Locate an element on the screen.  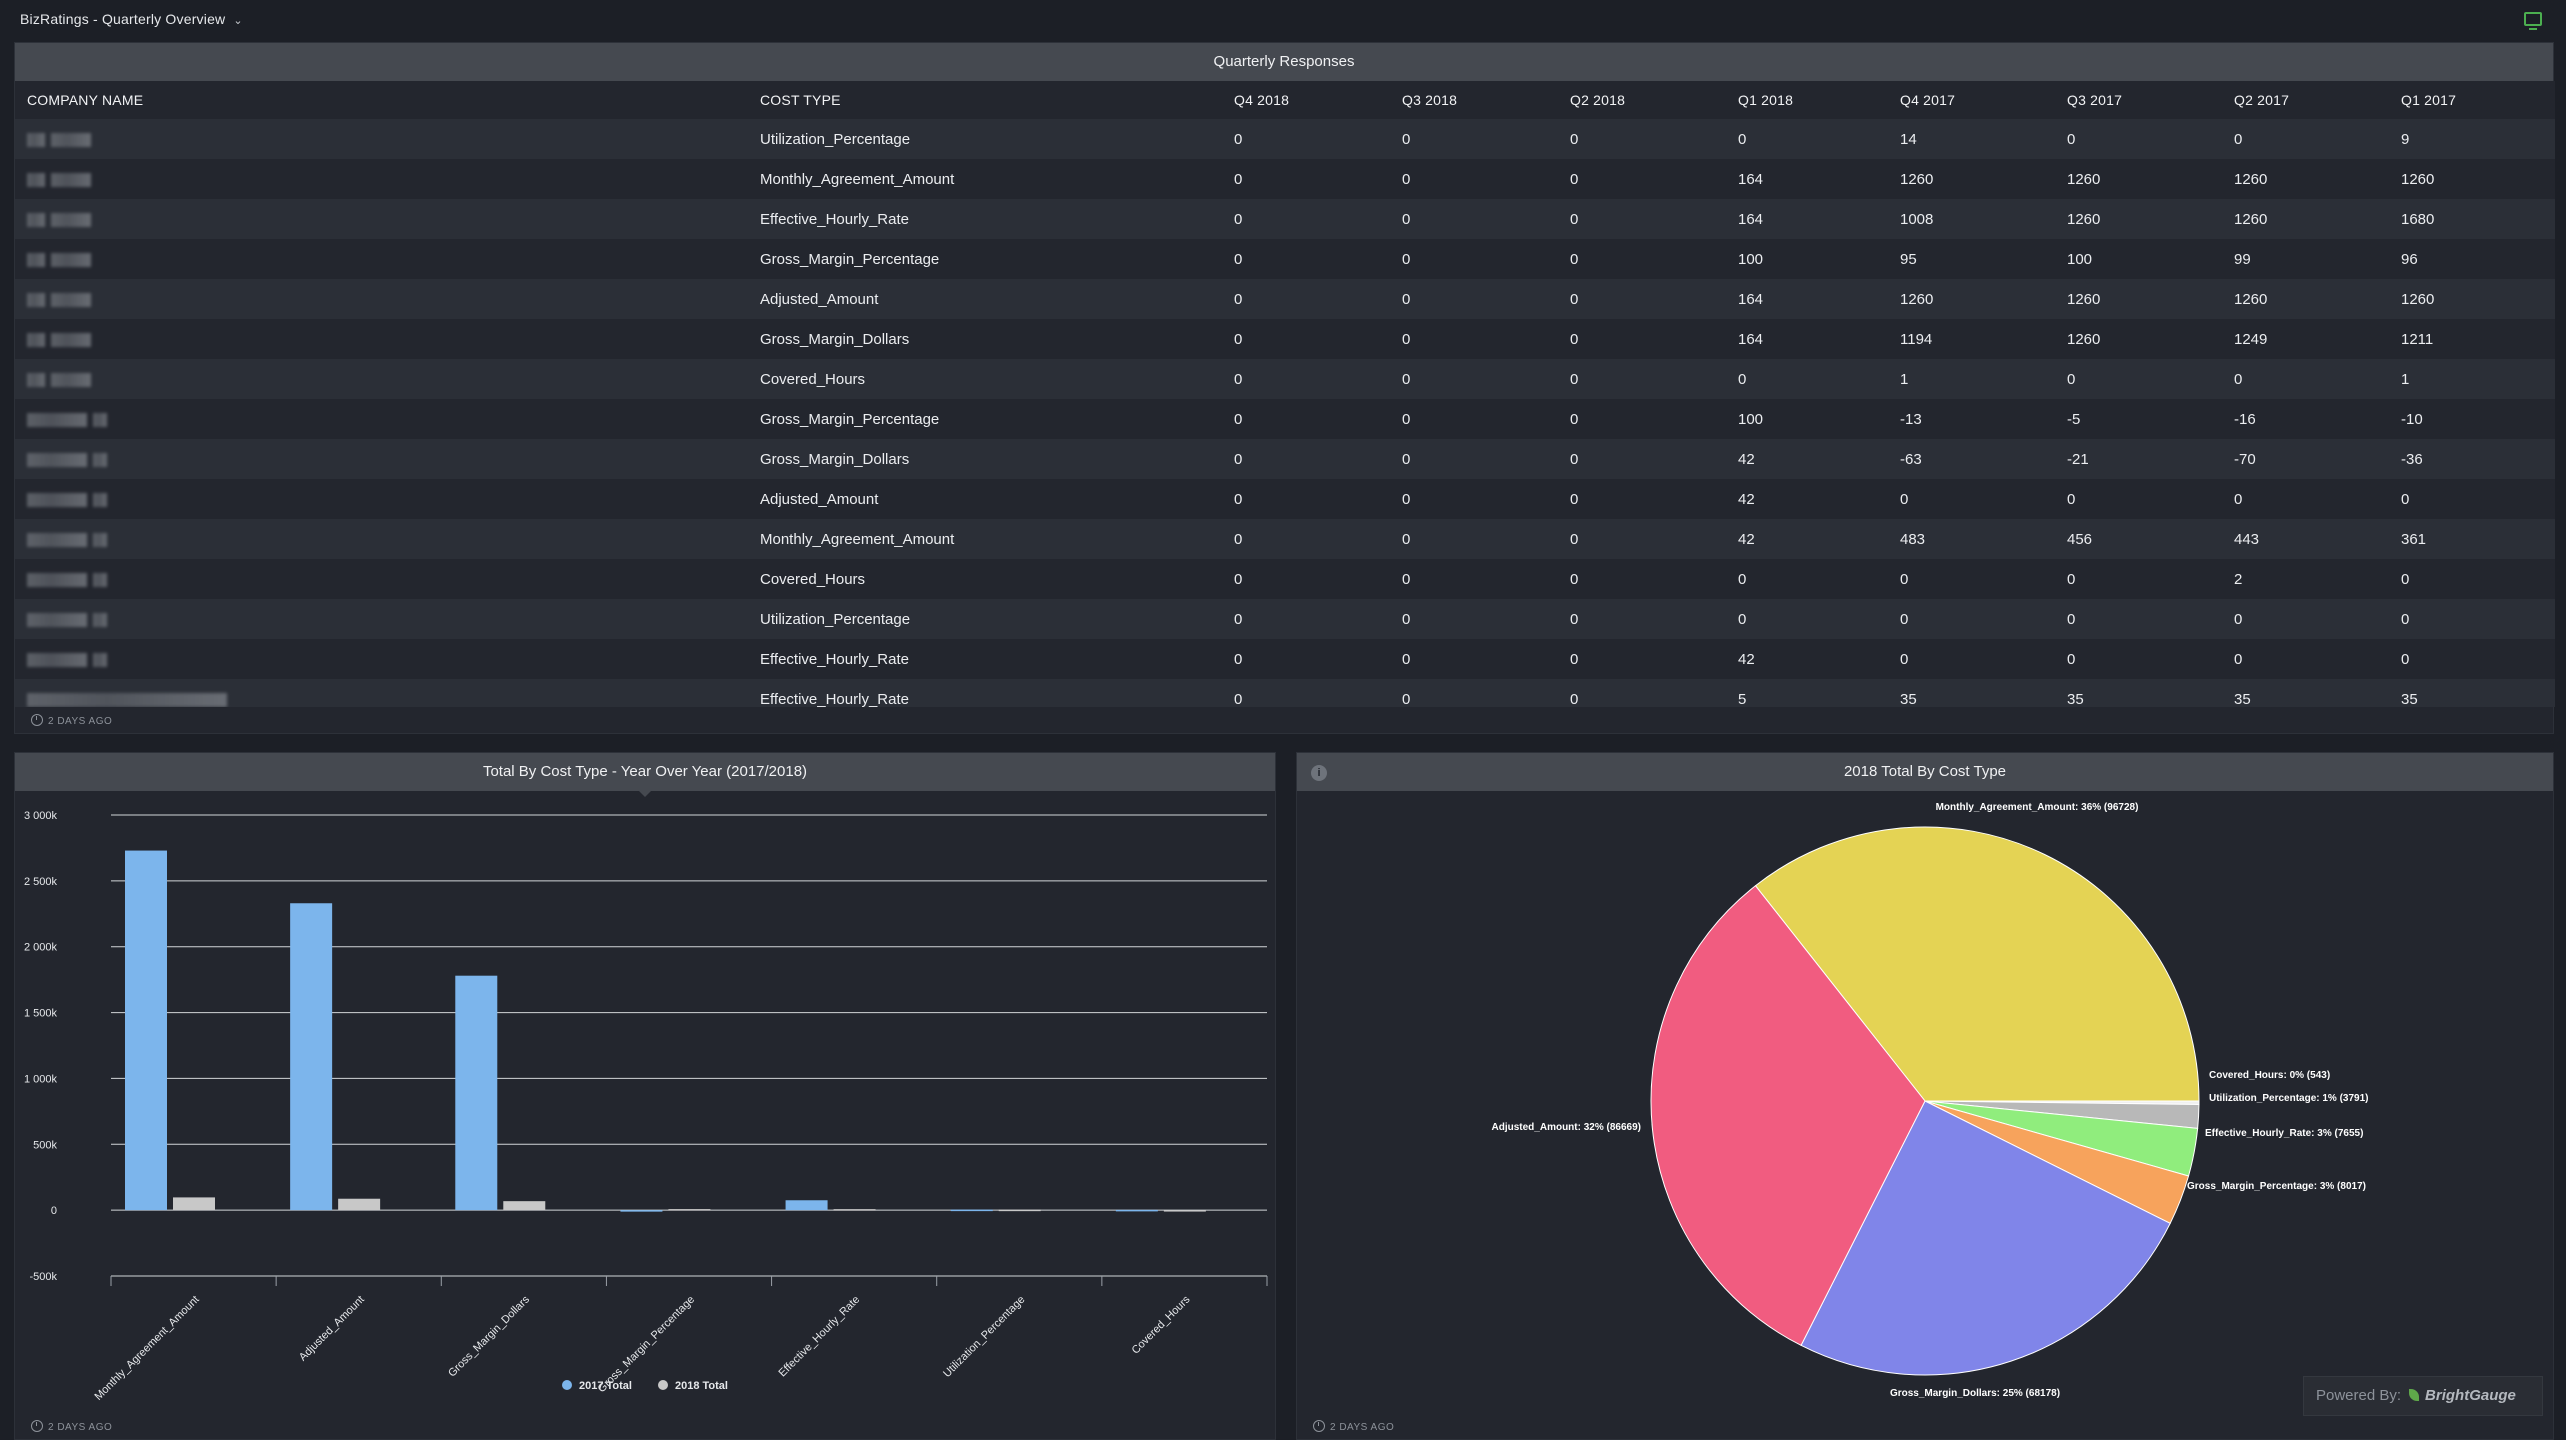
value-cell: 96 is located at coordinates (2472, 259).